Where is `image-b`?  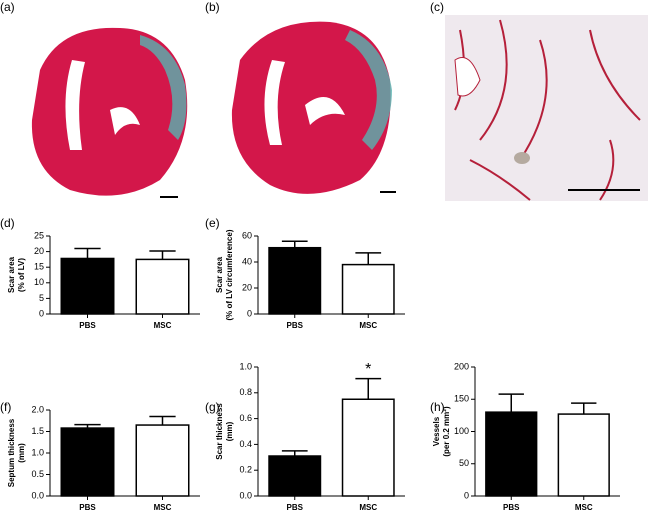 image-b is located at coordinates (313, 107).